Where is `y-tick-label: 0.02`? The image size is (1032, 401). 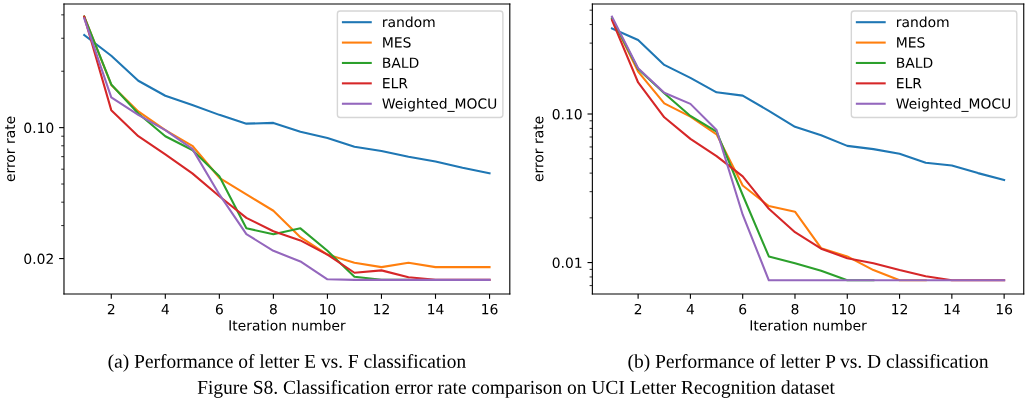 y-tick-label: 0.02 is located at coordinates (38, 259).